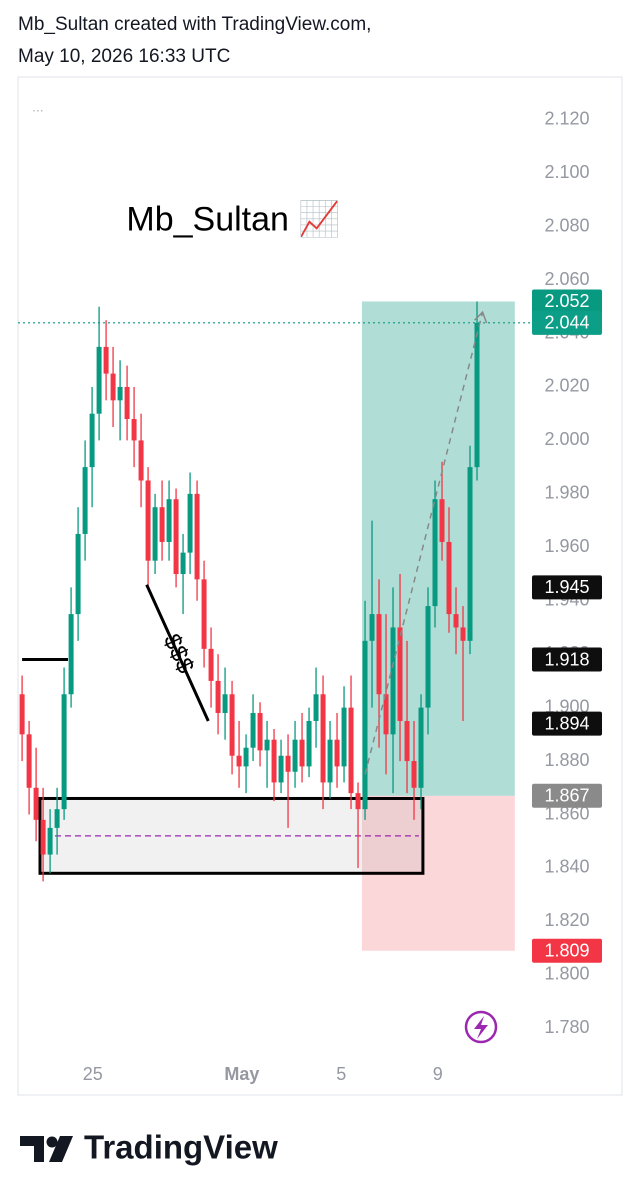  I want to click on price-tag-label: 1.809, so click(566, 951).